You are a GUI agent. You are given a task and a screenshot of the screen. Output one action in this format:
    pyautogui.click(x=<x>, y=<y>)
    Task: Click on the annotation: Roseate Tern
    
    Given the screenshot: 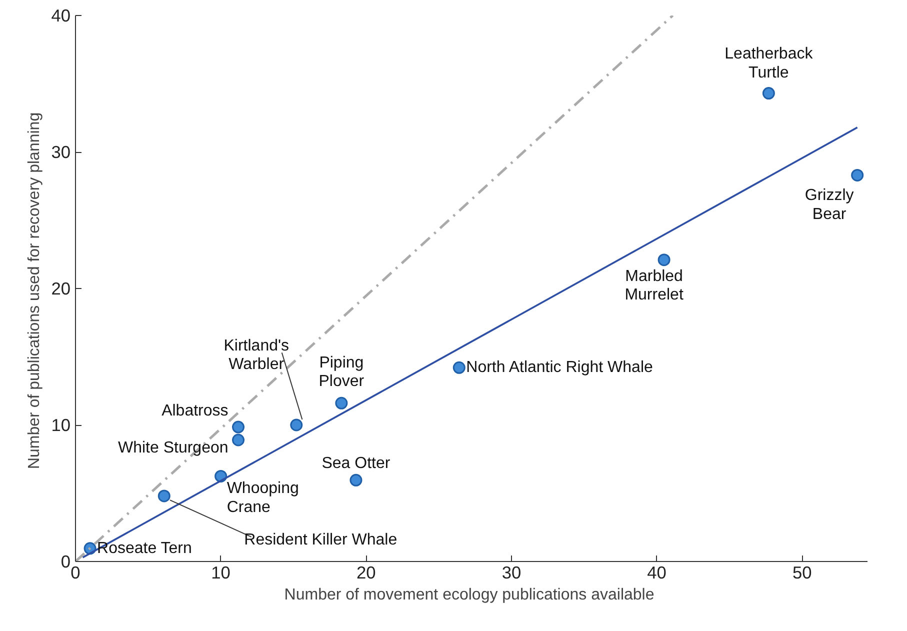 What is the action you would take?
    pyautogui.click(x=144, y=548)
    